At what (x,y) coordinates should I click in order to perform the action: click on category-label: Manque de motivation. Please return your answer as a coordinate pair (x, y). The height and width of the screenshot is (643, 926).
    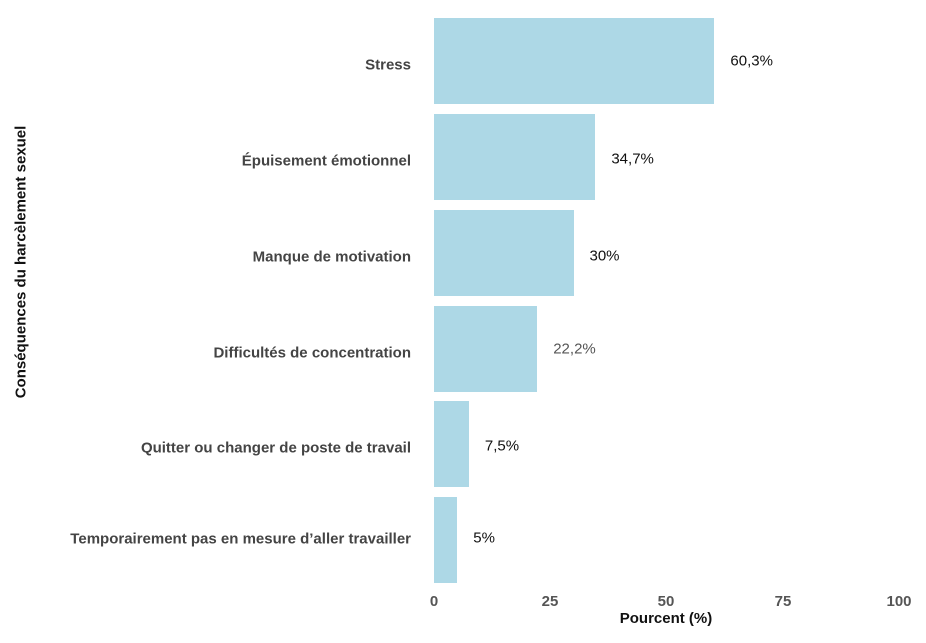
    Looking at the image, I should click on (331, 257).